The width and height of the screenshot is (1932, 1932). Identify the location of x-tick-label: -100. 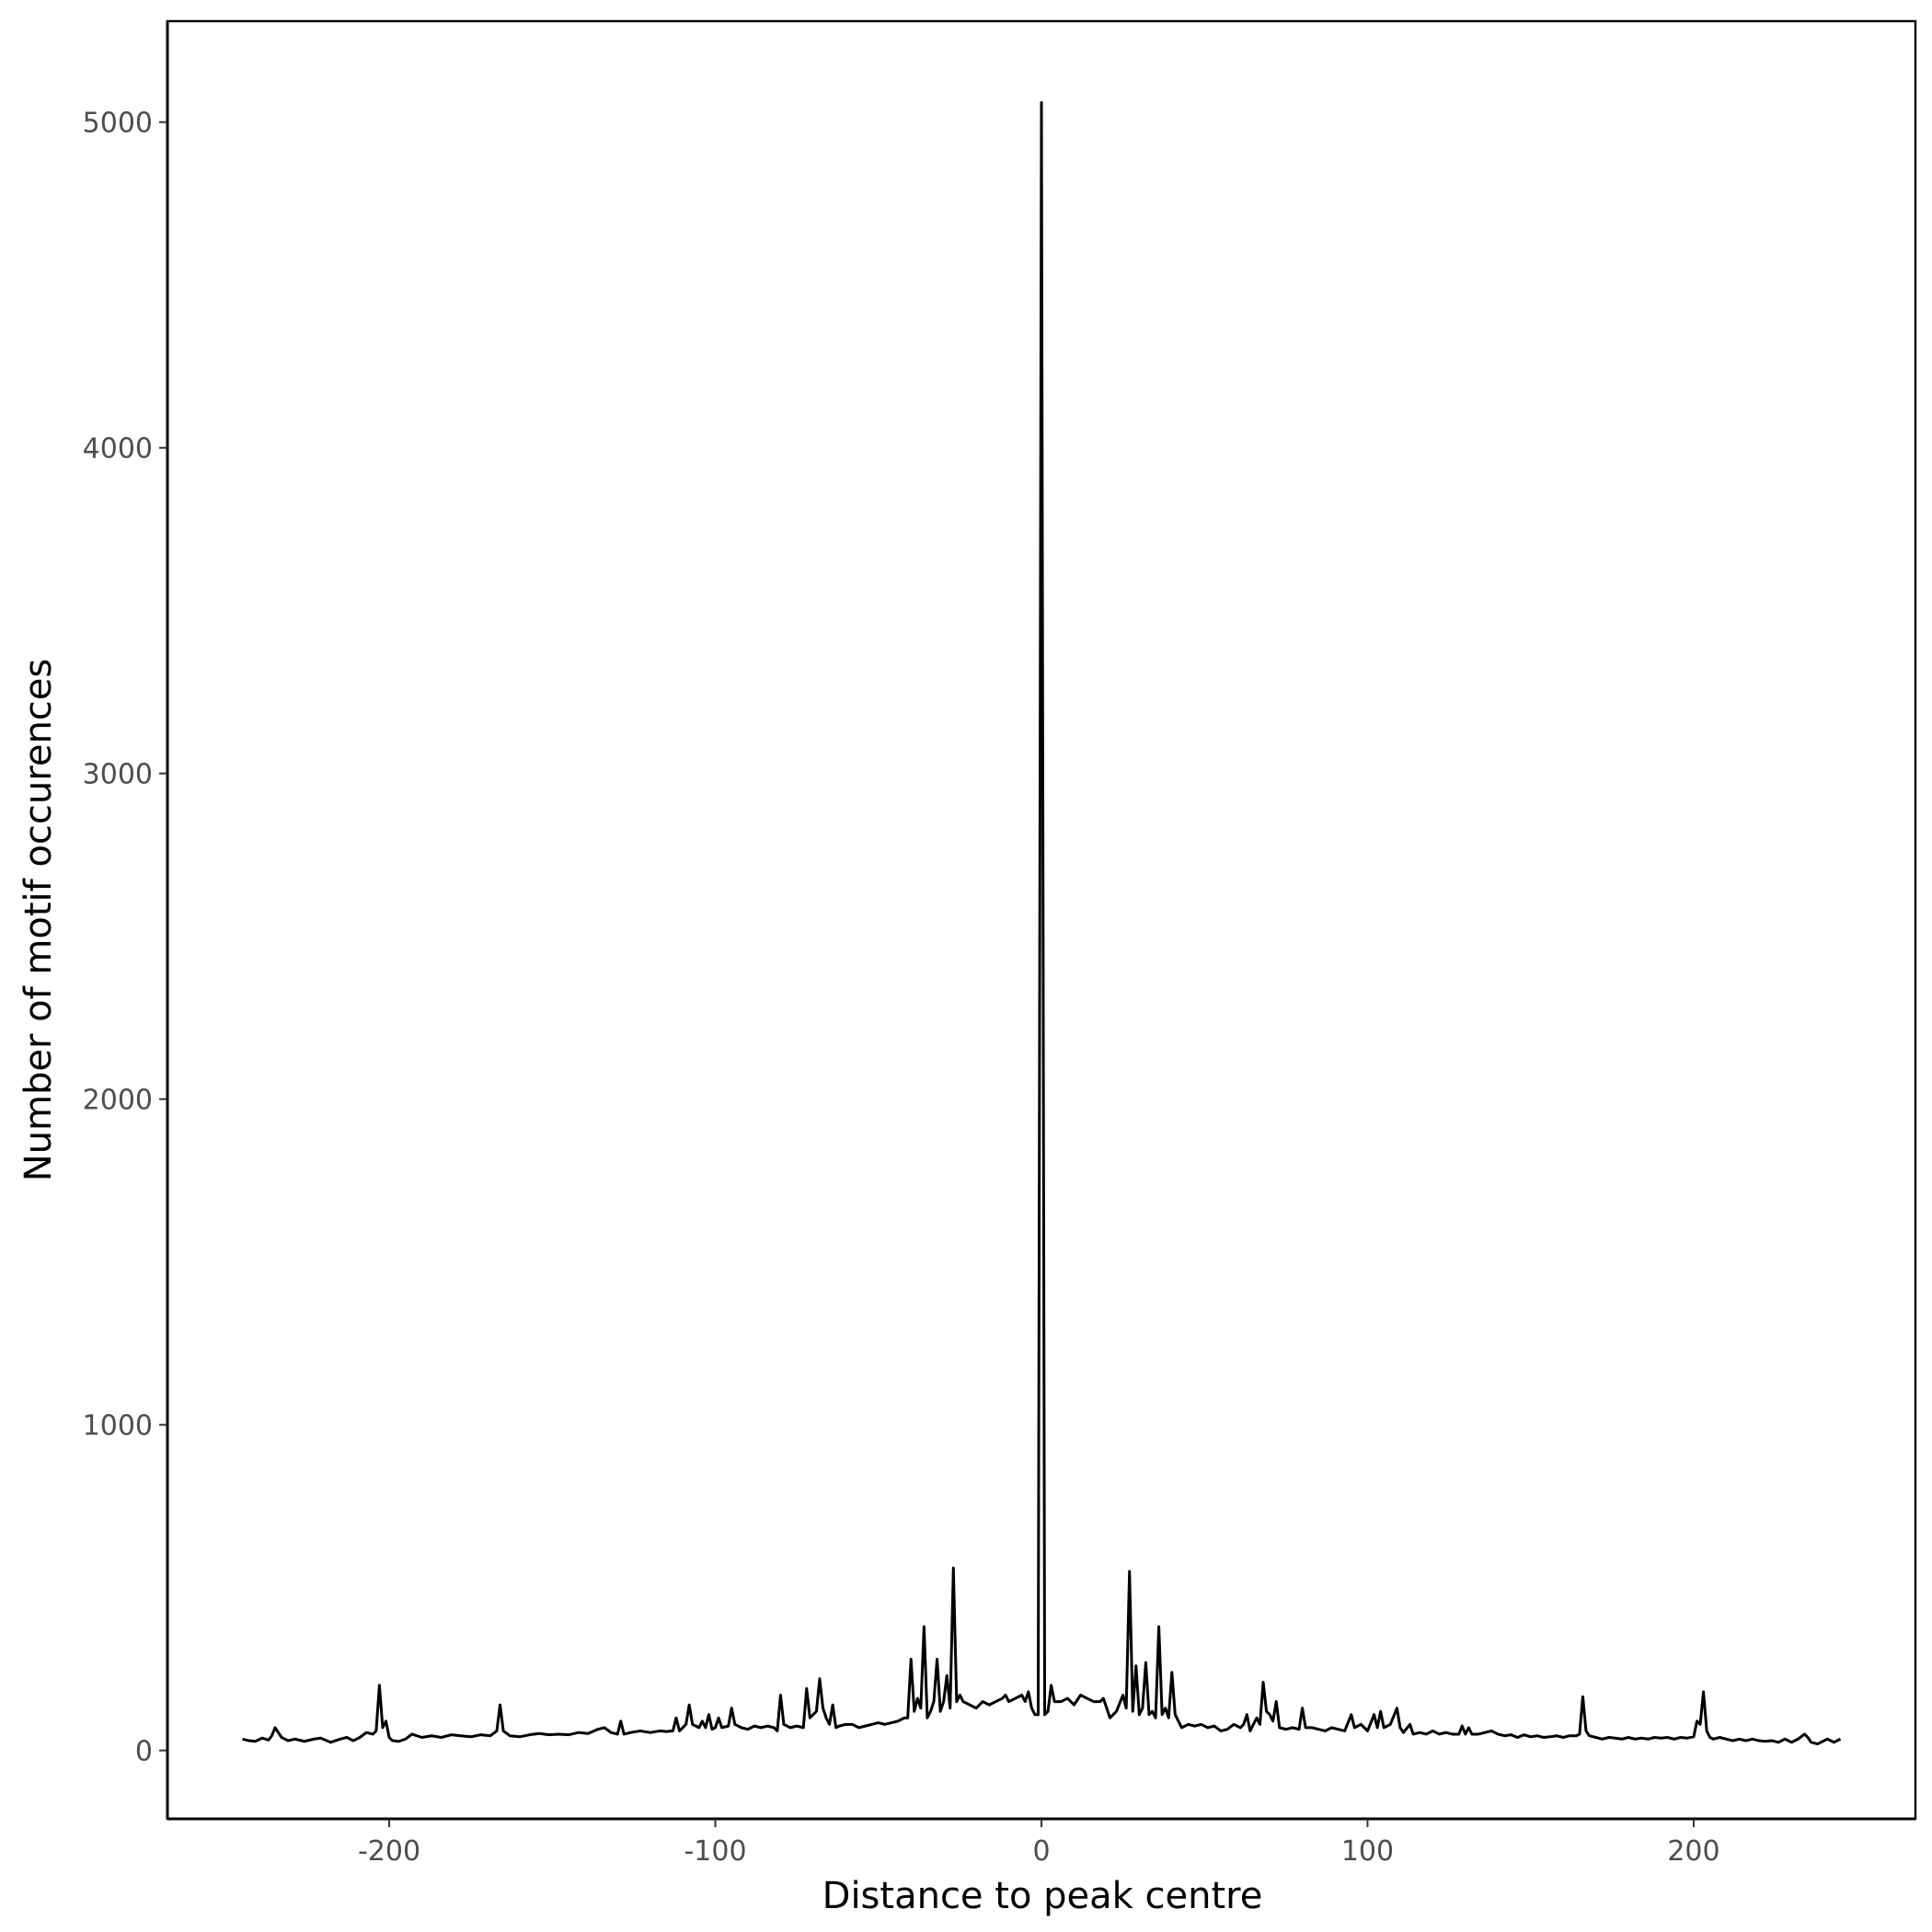
(715, 1851).